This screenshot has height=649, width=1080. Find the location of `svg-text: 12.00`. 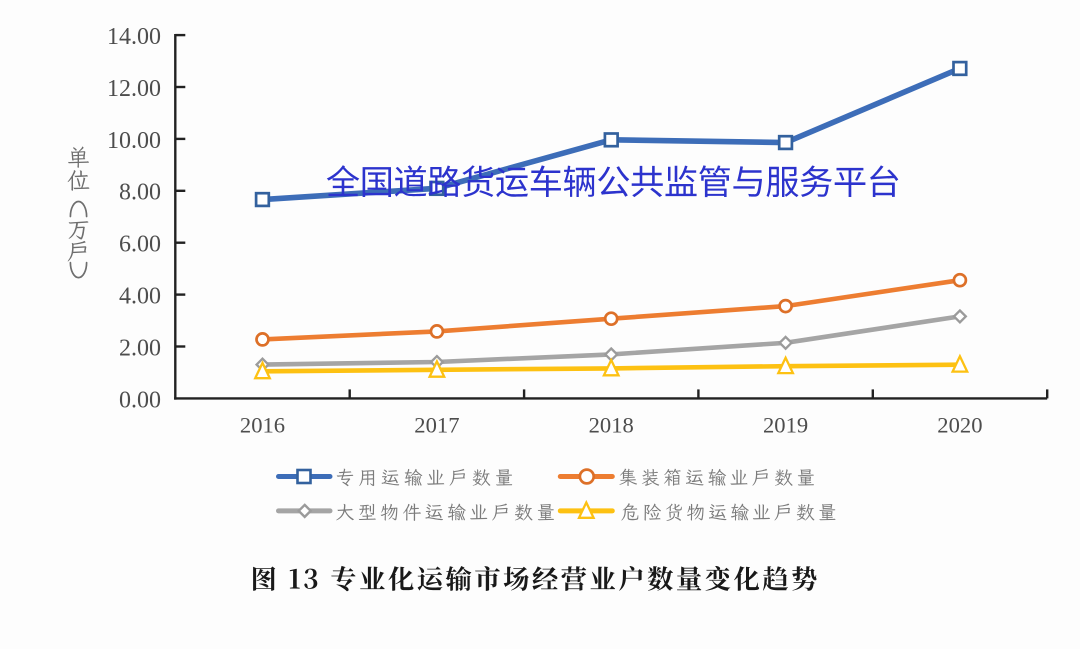

svg-text: 12.00 is located at coordinates (134, 89).